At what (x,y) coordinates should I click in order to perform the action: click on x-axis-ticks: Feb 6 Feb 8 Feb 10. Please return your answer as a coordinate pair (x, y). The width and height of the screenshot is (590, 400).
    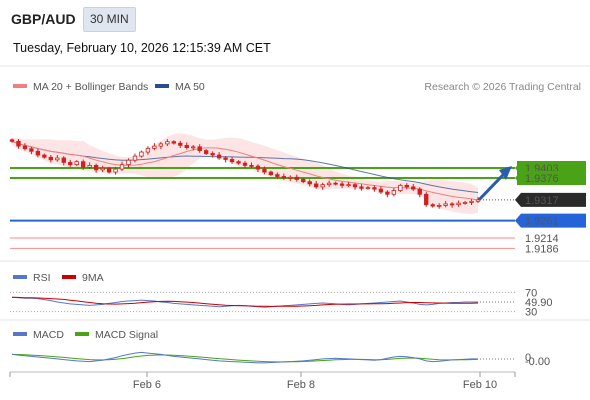
    Looking at the image, I should click on (262, 381).